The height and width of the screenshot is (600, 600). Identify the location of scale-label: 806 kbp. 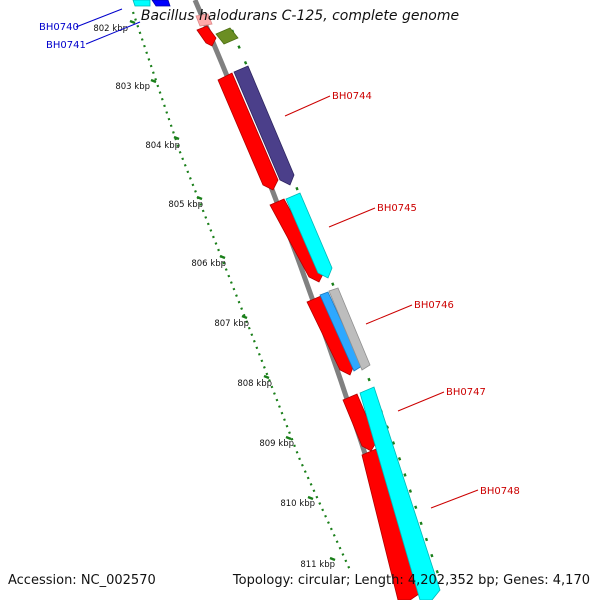
(208, 264).